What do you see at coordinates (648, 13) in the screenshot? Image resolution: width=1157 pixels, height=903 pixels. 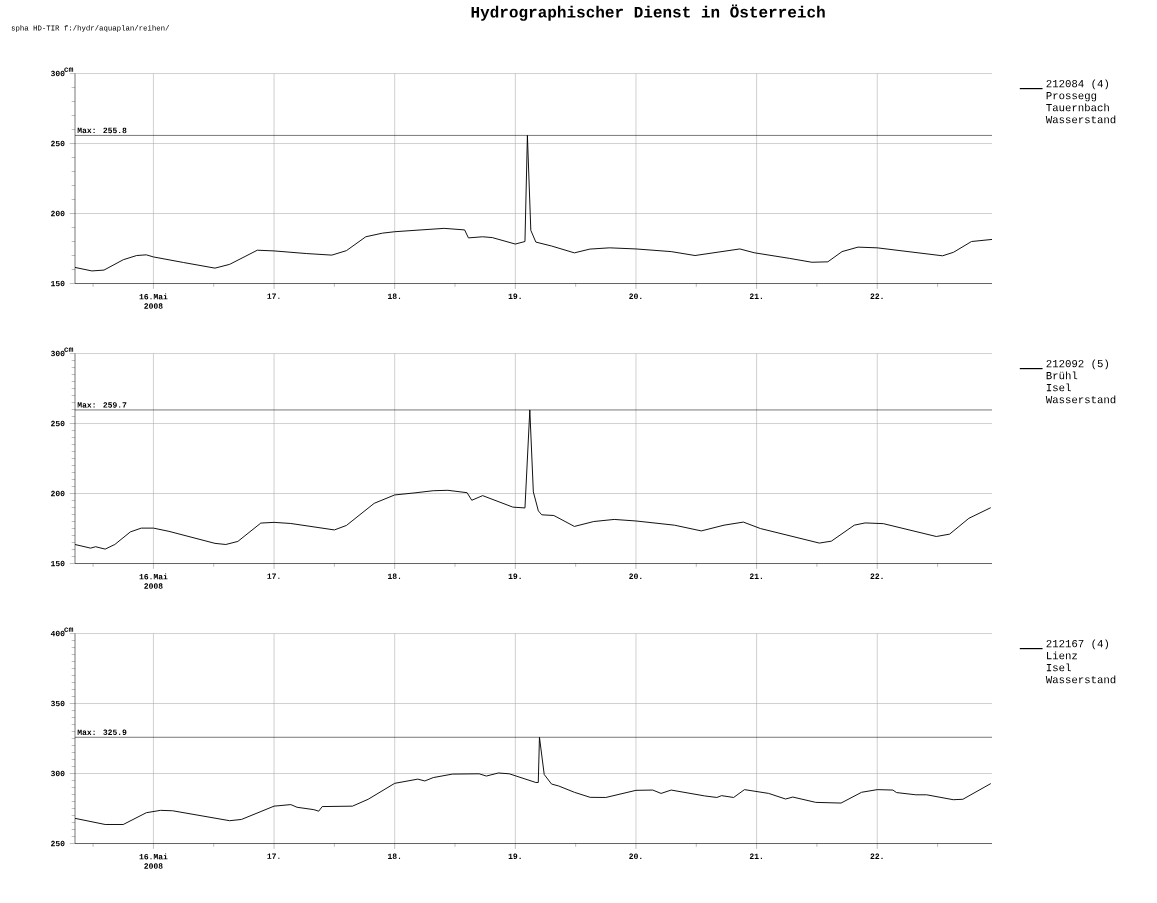 I see `chart-title: Hydrographischer Dienst in Österreich` at bounding box center [648, 13].